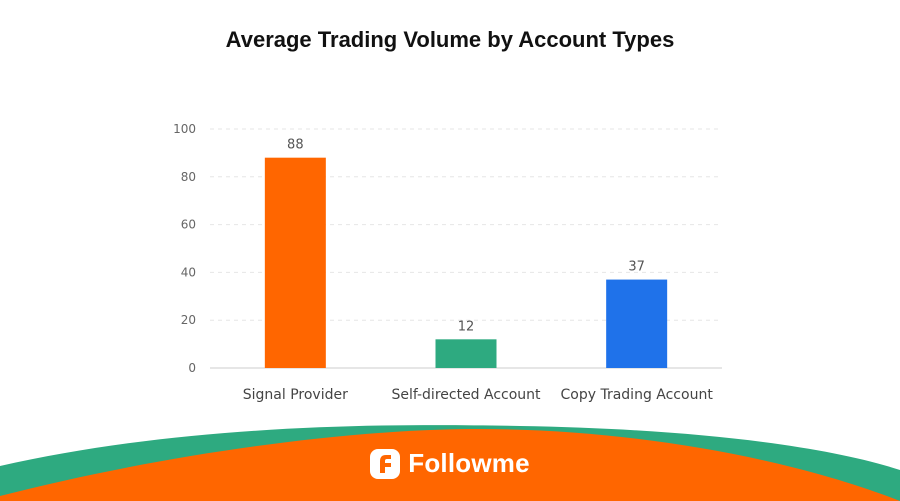  Describe the element at coordinates (469, 463) in the screenshot. I see `brand-name: Followme` at that location.